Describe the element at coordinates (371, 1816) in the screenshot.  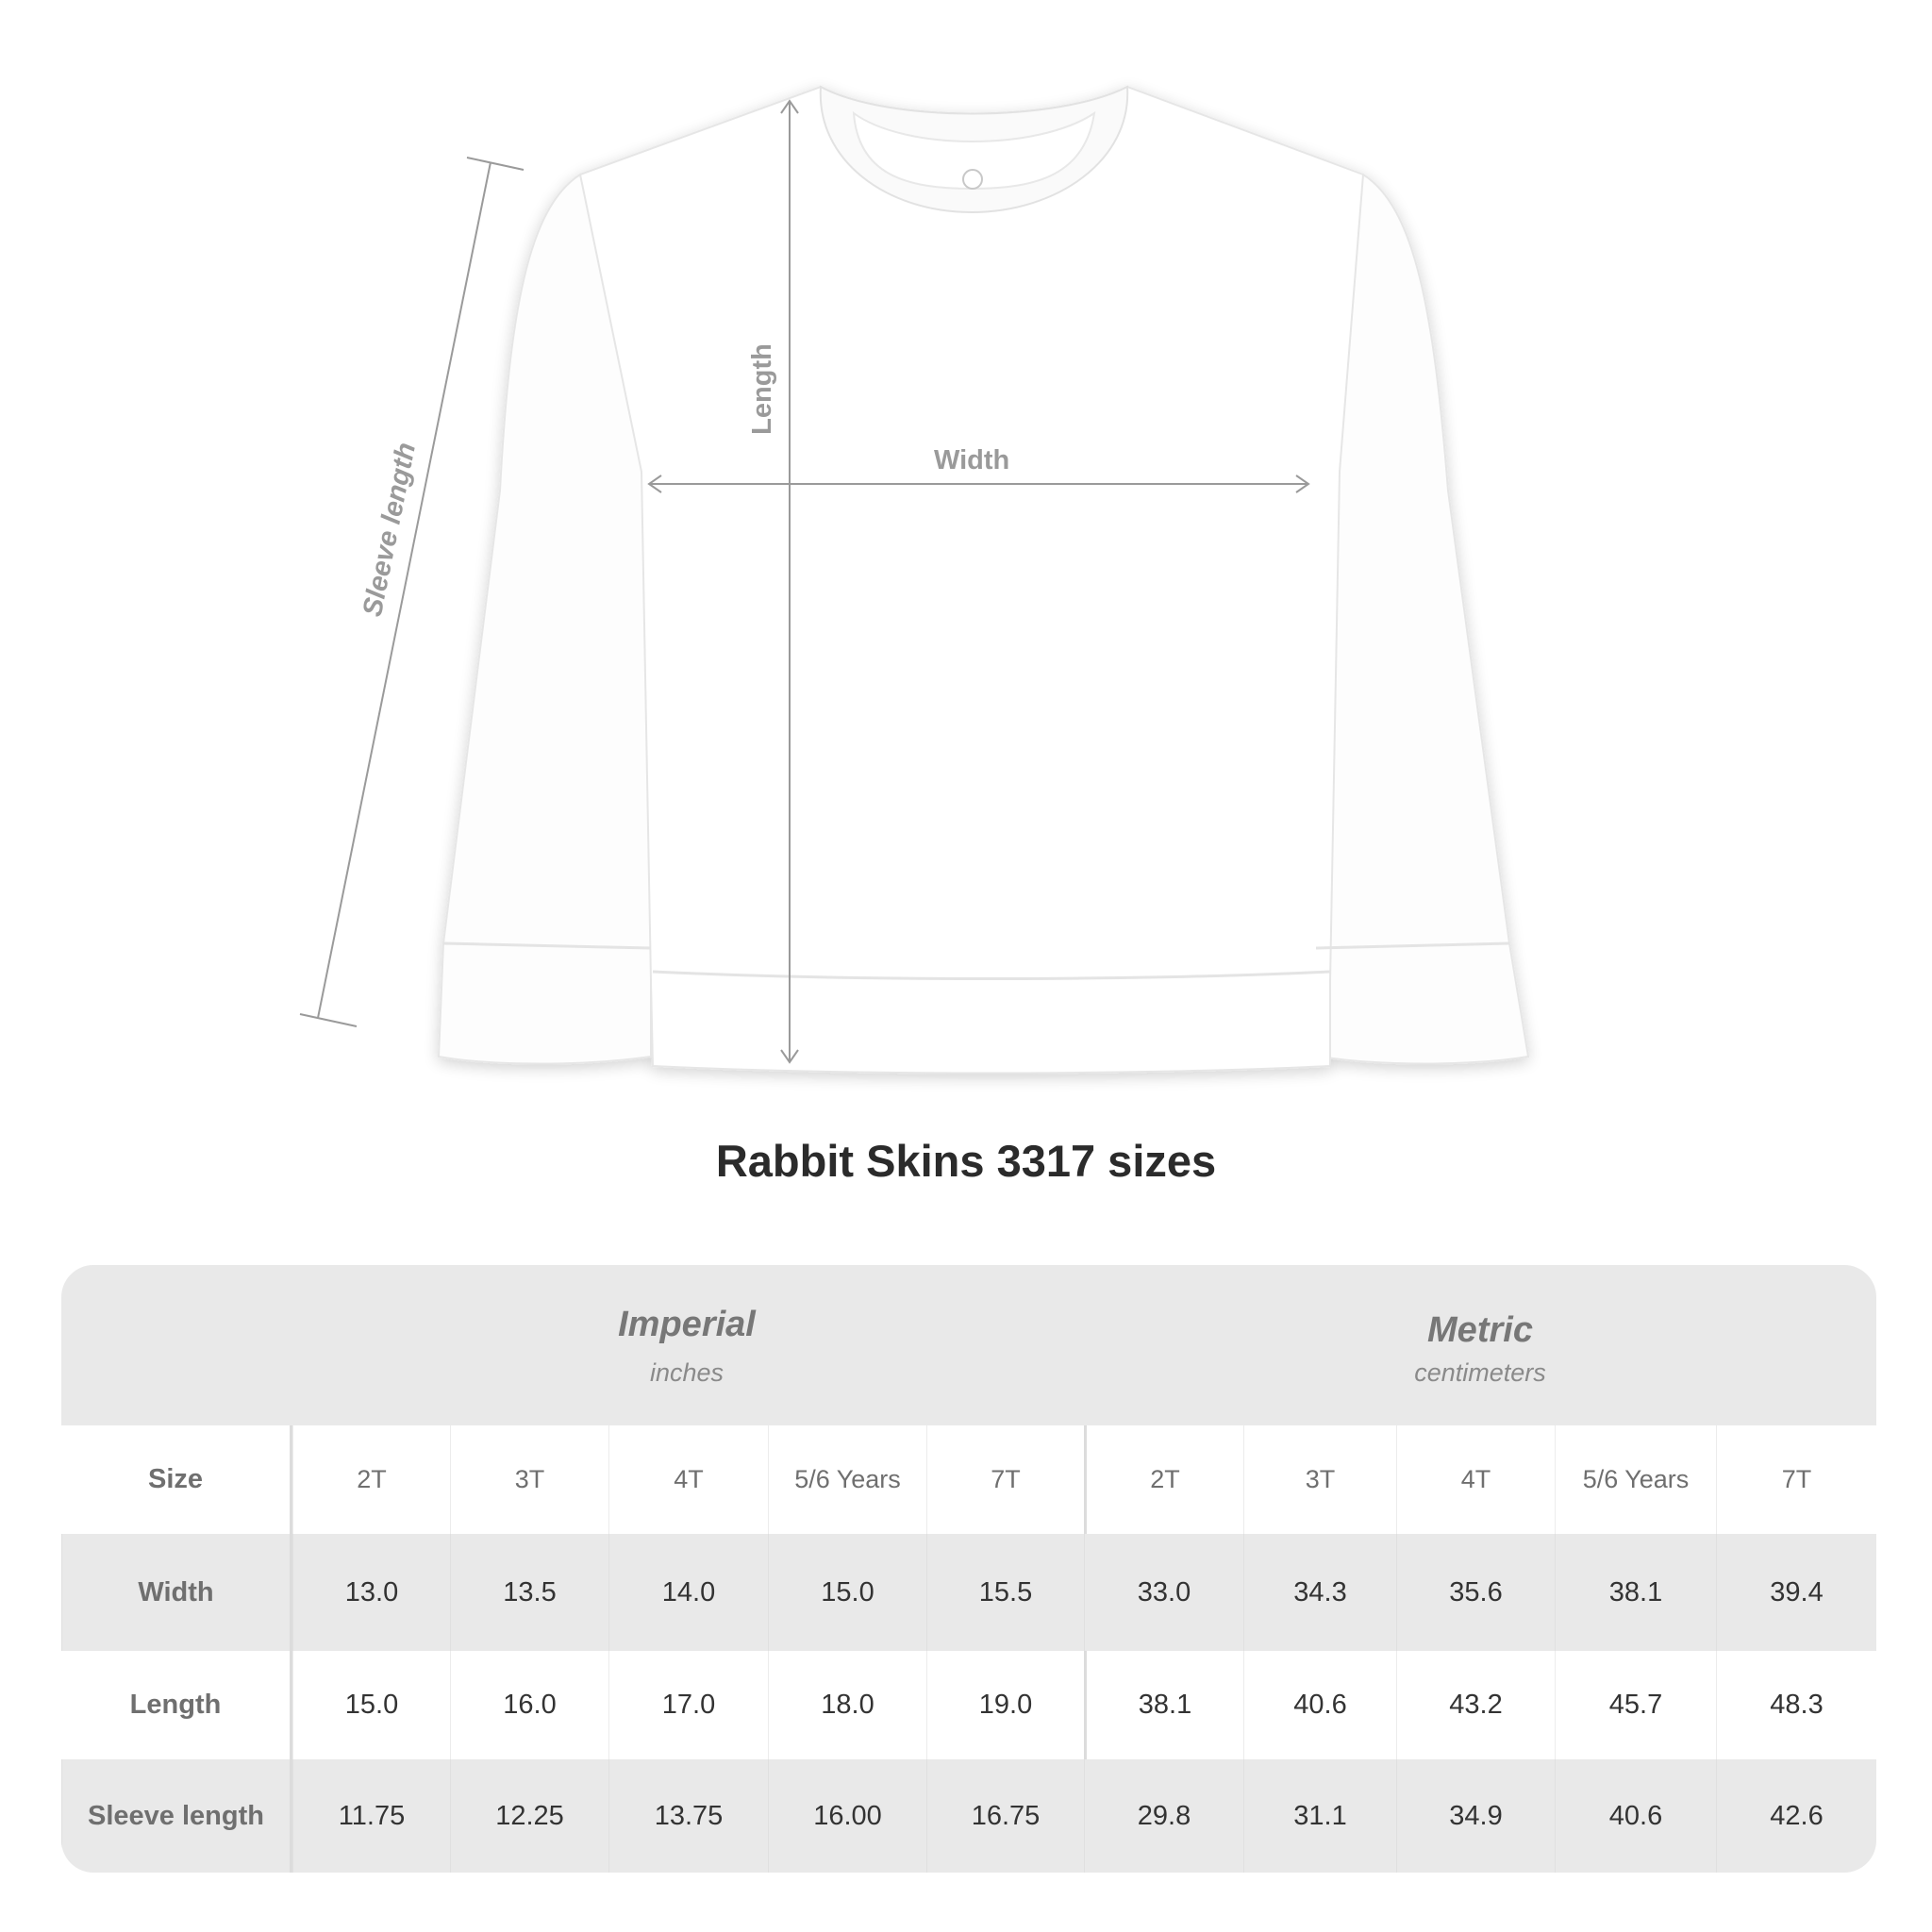
I see `imperial-value: 11.75` at that location.